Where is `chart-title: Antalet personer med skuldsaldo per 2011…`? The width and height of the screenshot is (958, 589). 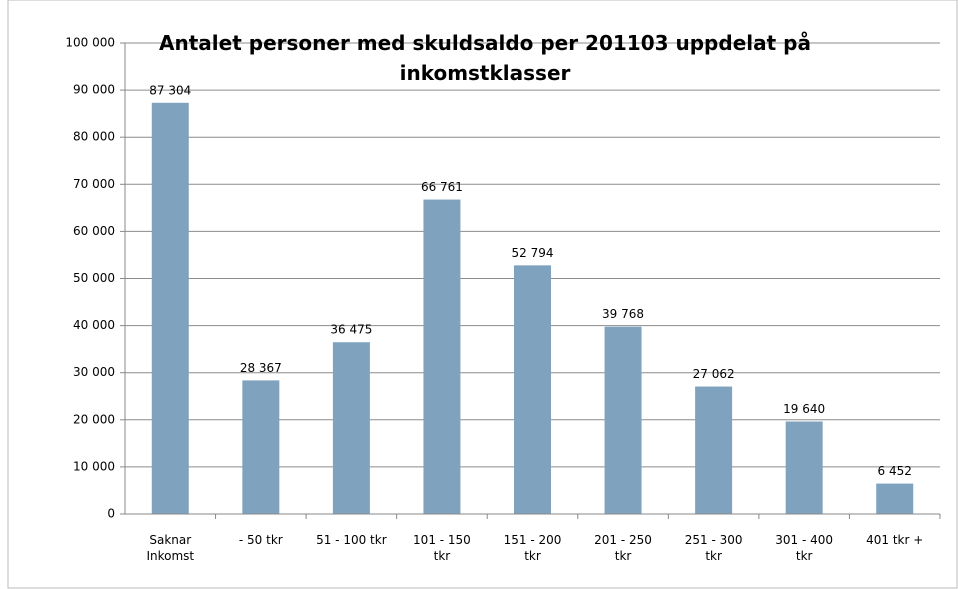 chart-title: Antalet personer med skuldsaldo per 2011… is located at coordinates (485, 58).